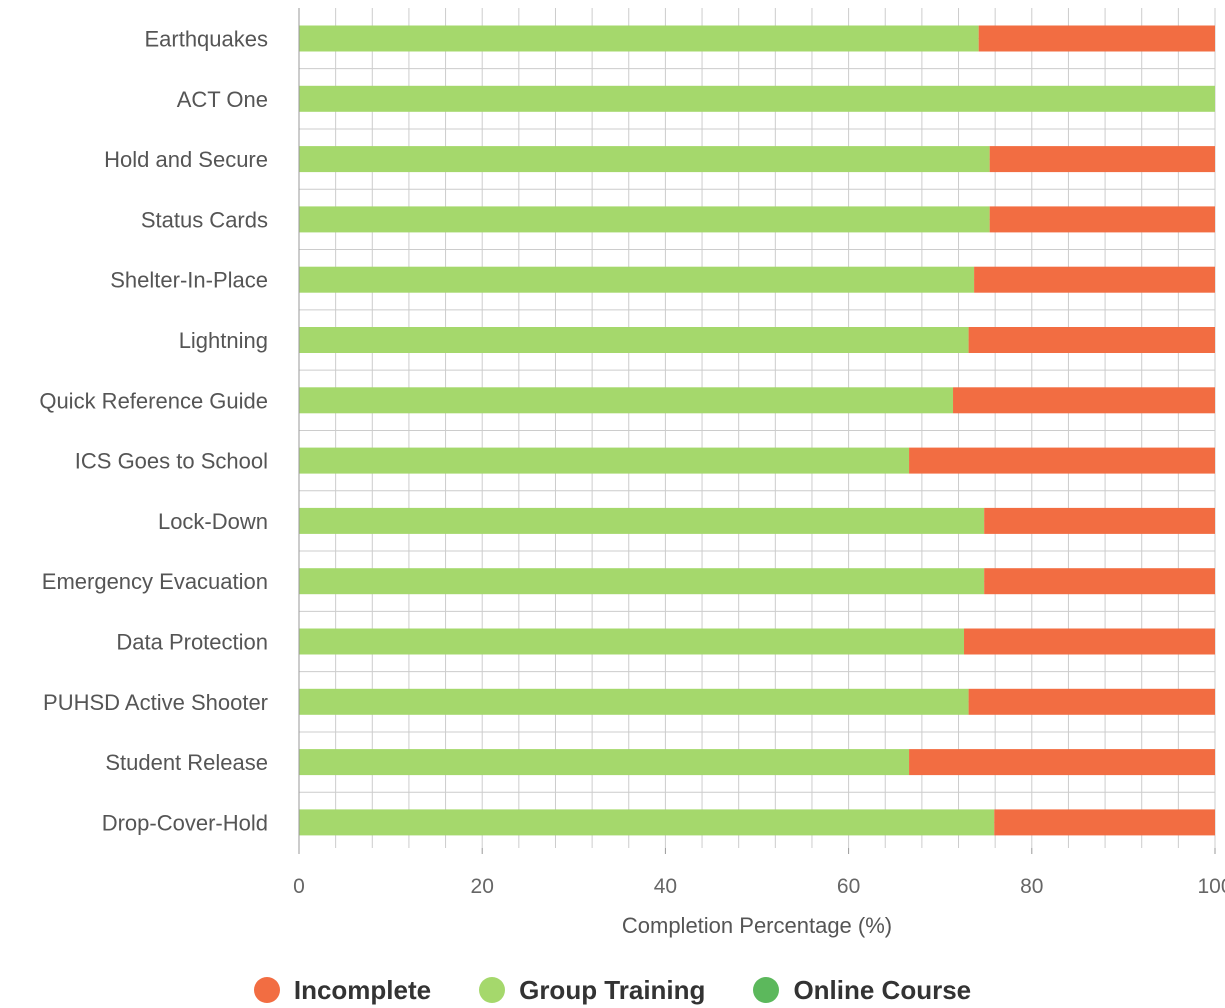  What do you see at coordinates (848, 886) in the screenshot?
I see `x-tick-label: 60` at bounding box center [848, 886].